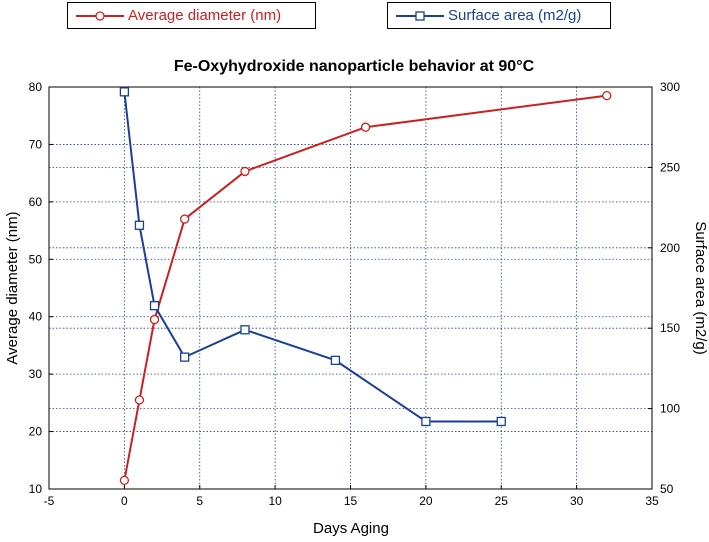 This screenshot has width=709, height=542. What do you see at coordinates (670, 248) in the screenshot?
I see `y-right-tick-label: 200` at bounding box center [670, 248].